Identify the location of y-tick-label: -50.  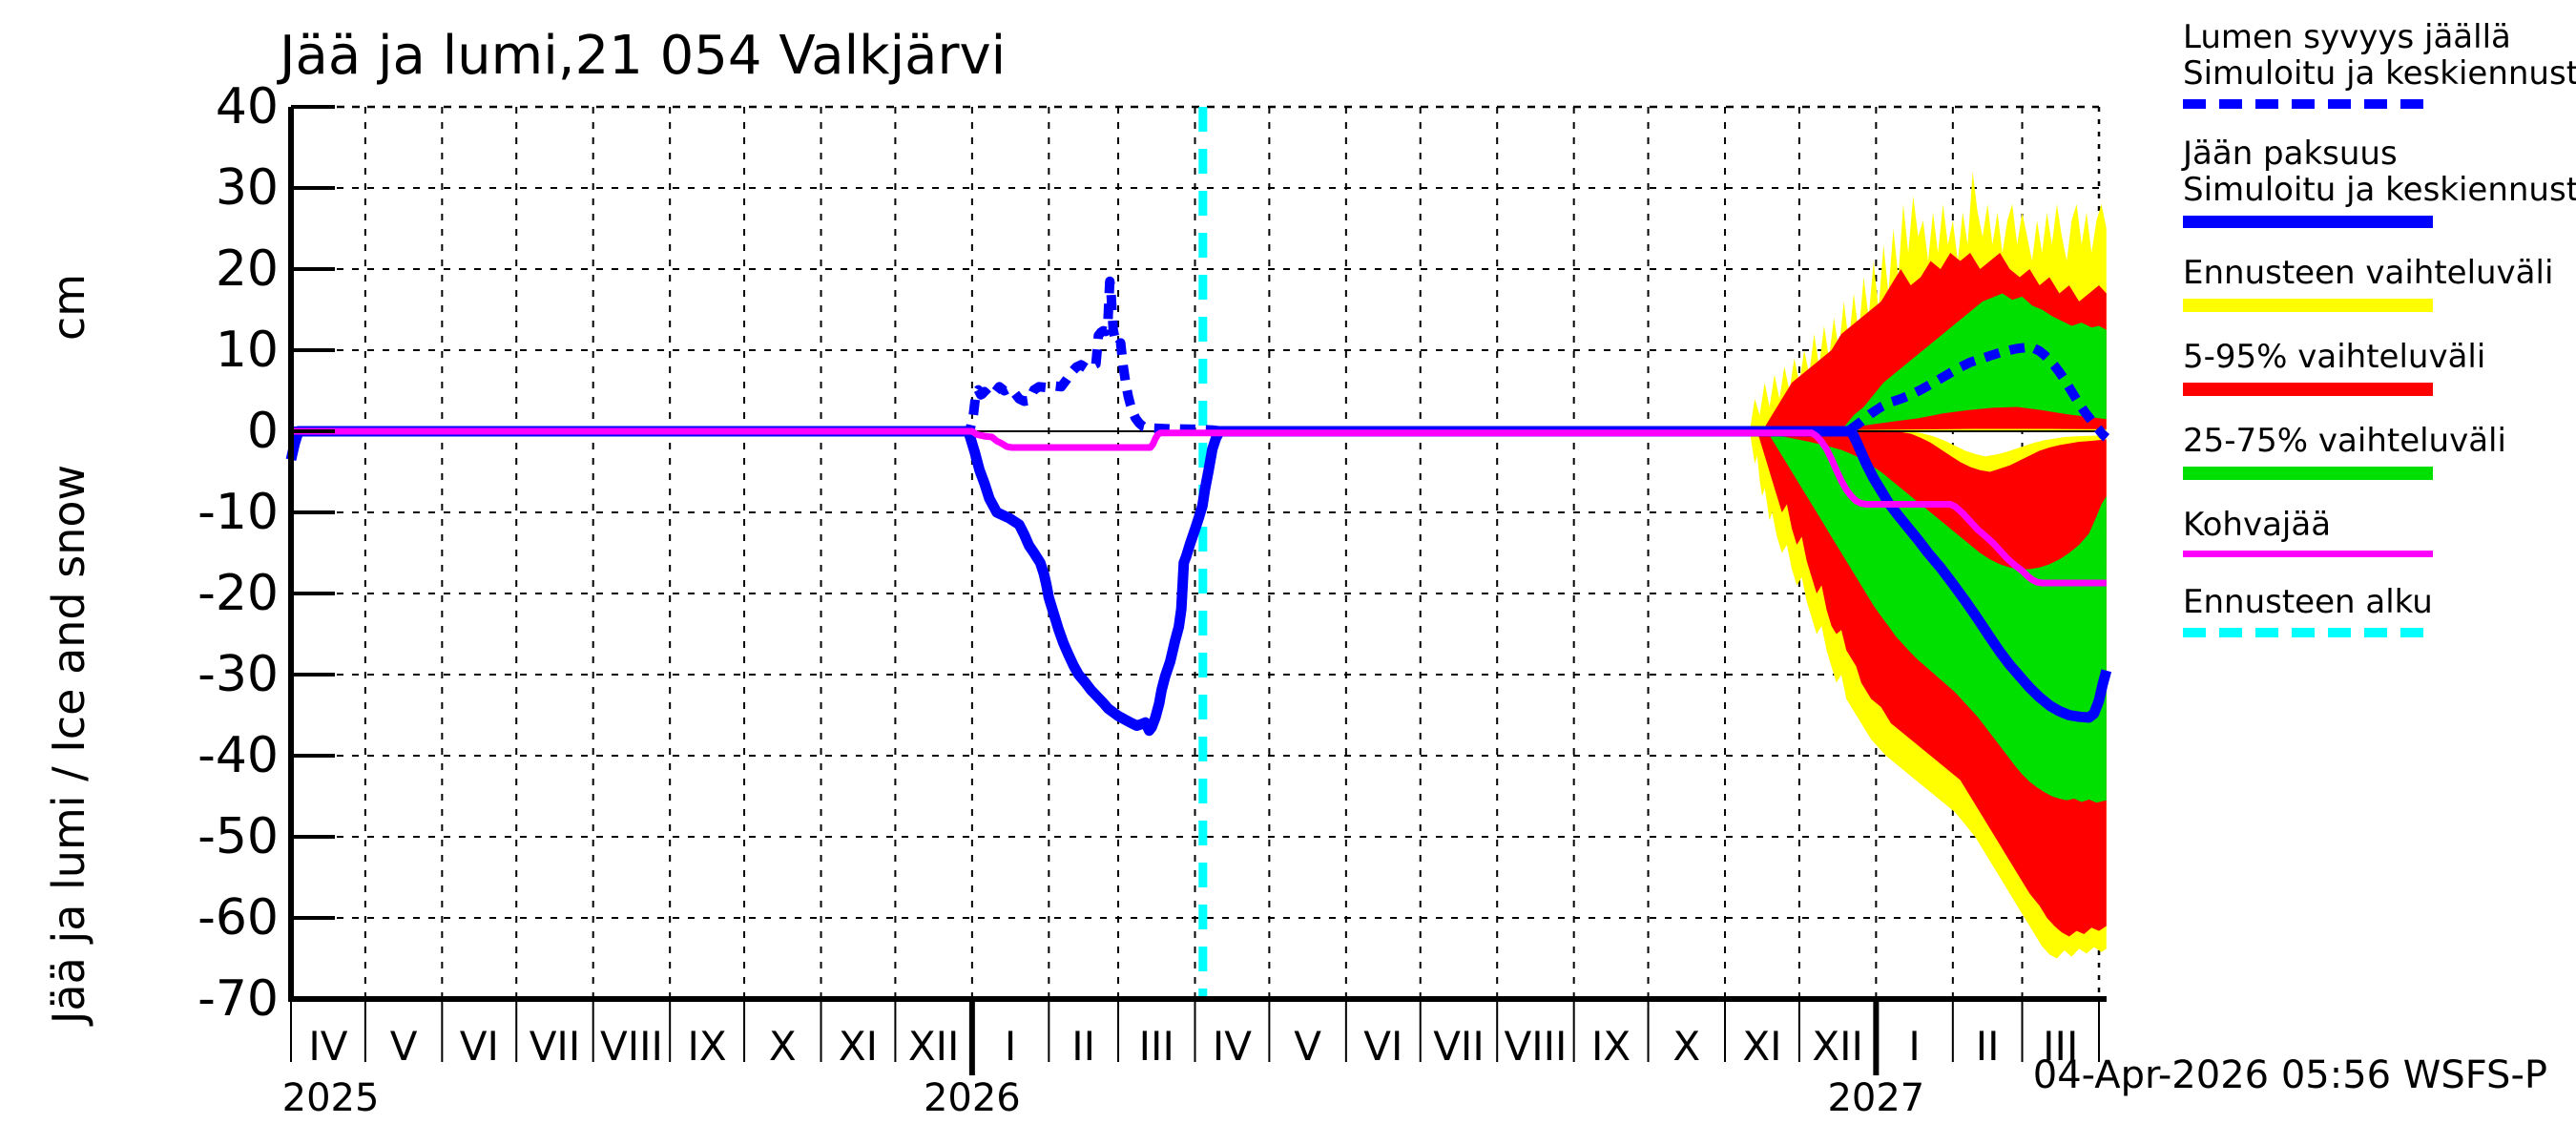
(238, 836).